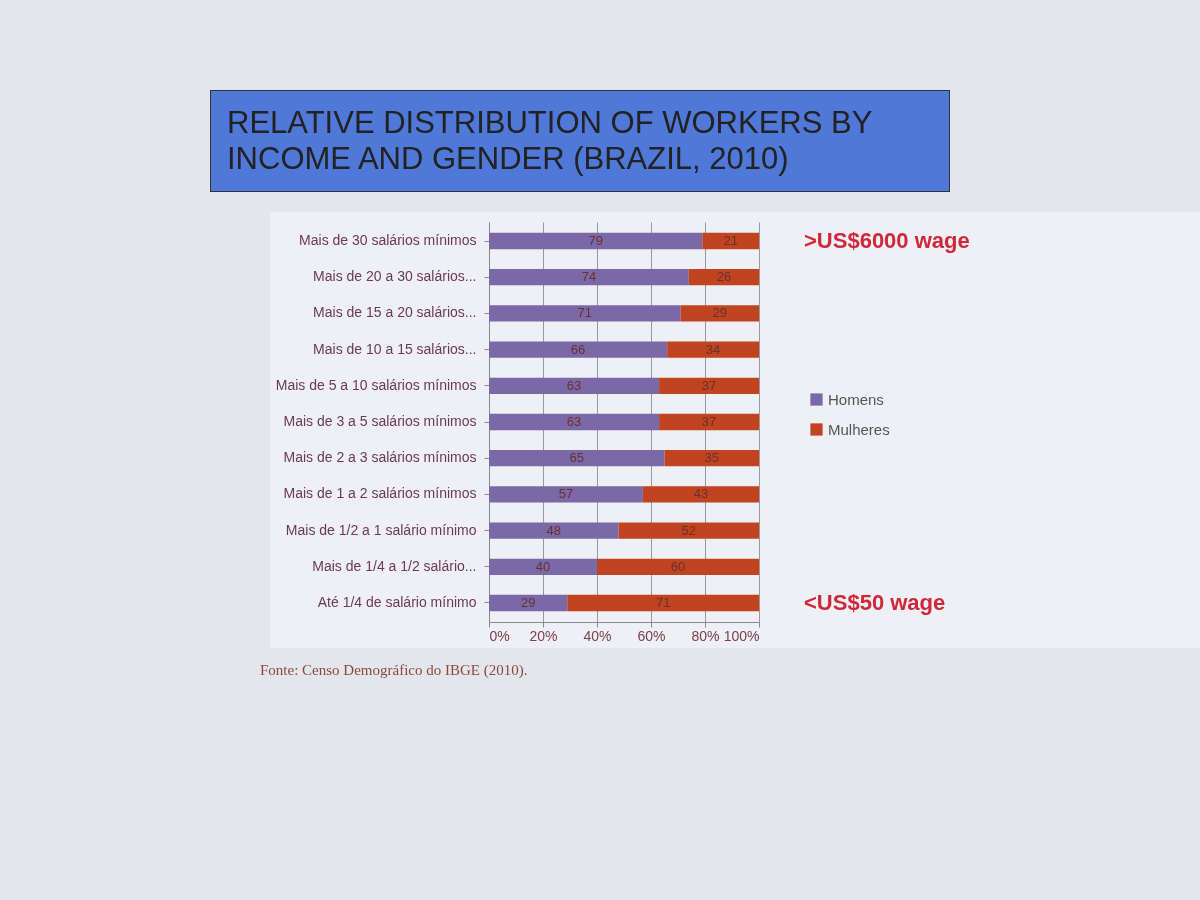 Image resolution: width=1200 pixels, height=900 pixels. What do you see at coordinates (875, 602) in the screenshot?
I see `annotation: <US$50 wage` at bounding box center [875, 602].